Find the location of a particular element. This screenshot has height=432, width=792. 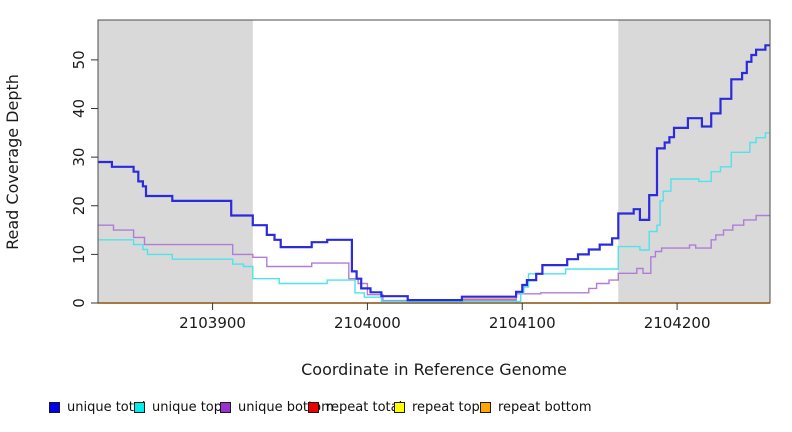

legend-label: repeat total is located at coordinates (364, 407).